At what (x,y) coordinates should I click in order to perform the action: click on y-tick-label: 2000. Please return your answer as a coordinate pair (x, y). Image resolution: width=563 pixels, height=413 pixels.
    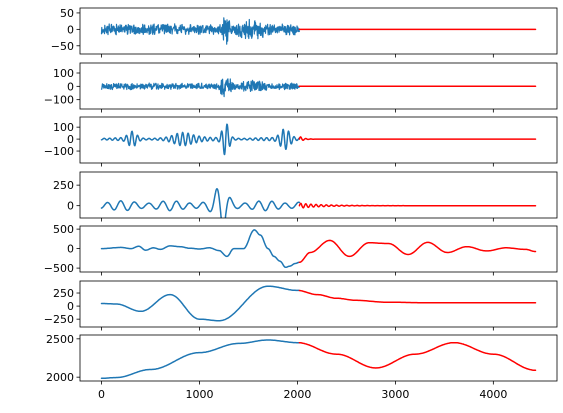
    Looking at the image, I should click on (60, 377).